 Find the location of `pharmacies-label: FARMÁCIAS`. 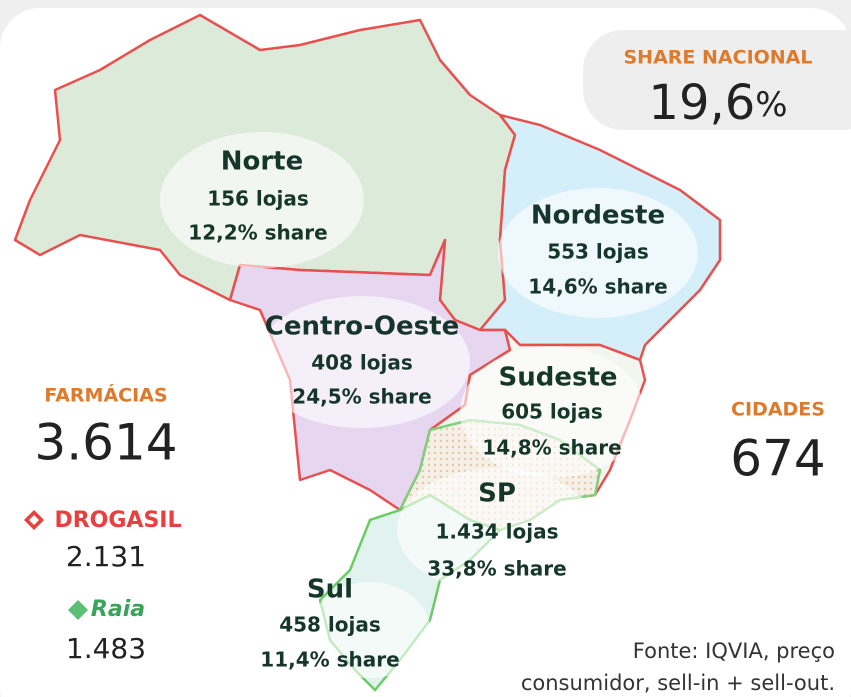

pharmacies-label: FARMÁCIAS is located at coordinates (105, 395).